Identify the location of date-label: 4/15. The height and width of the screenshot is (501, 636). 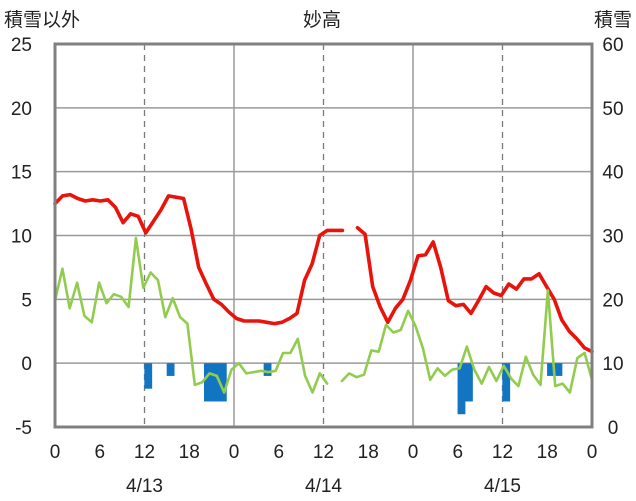
(502, 486).